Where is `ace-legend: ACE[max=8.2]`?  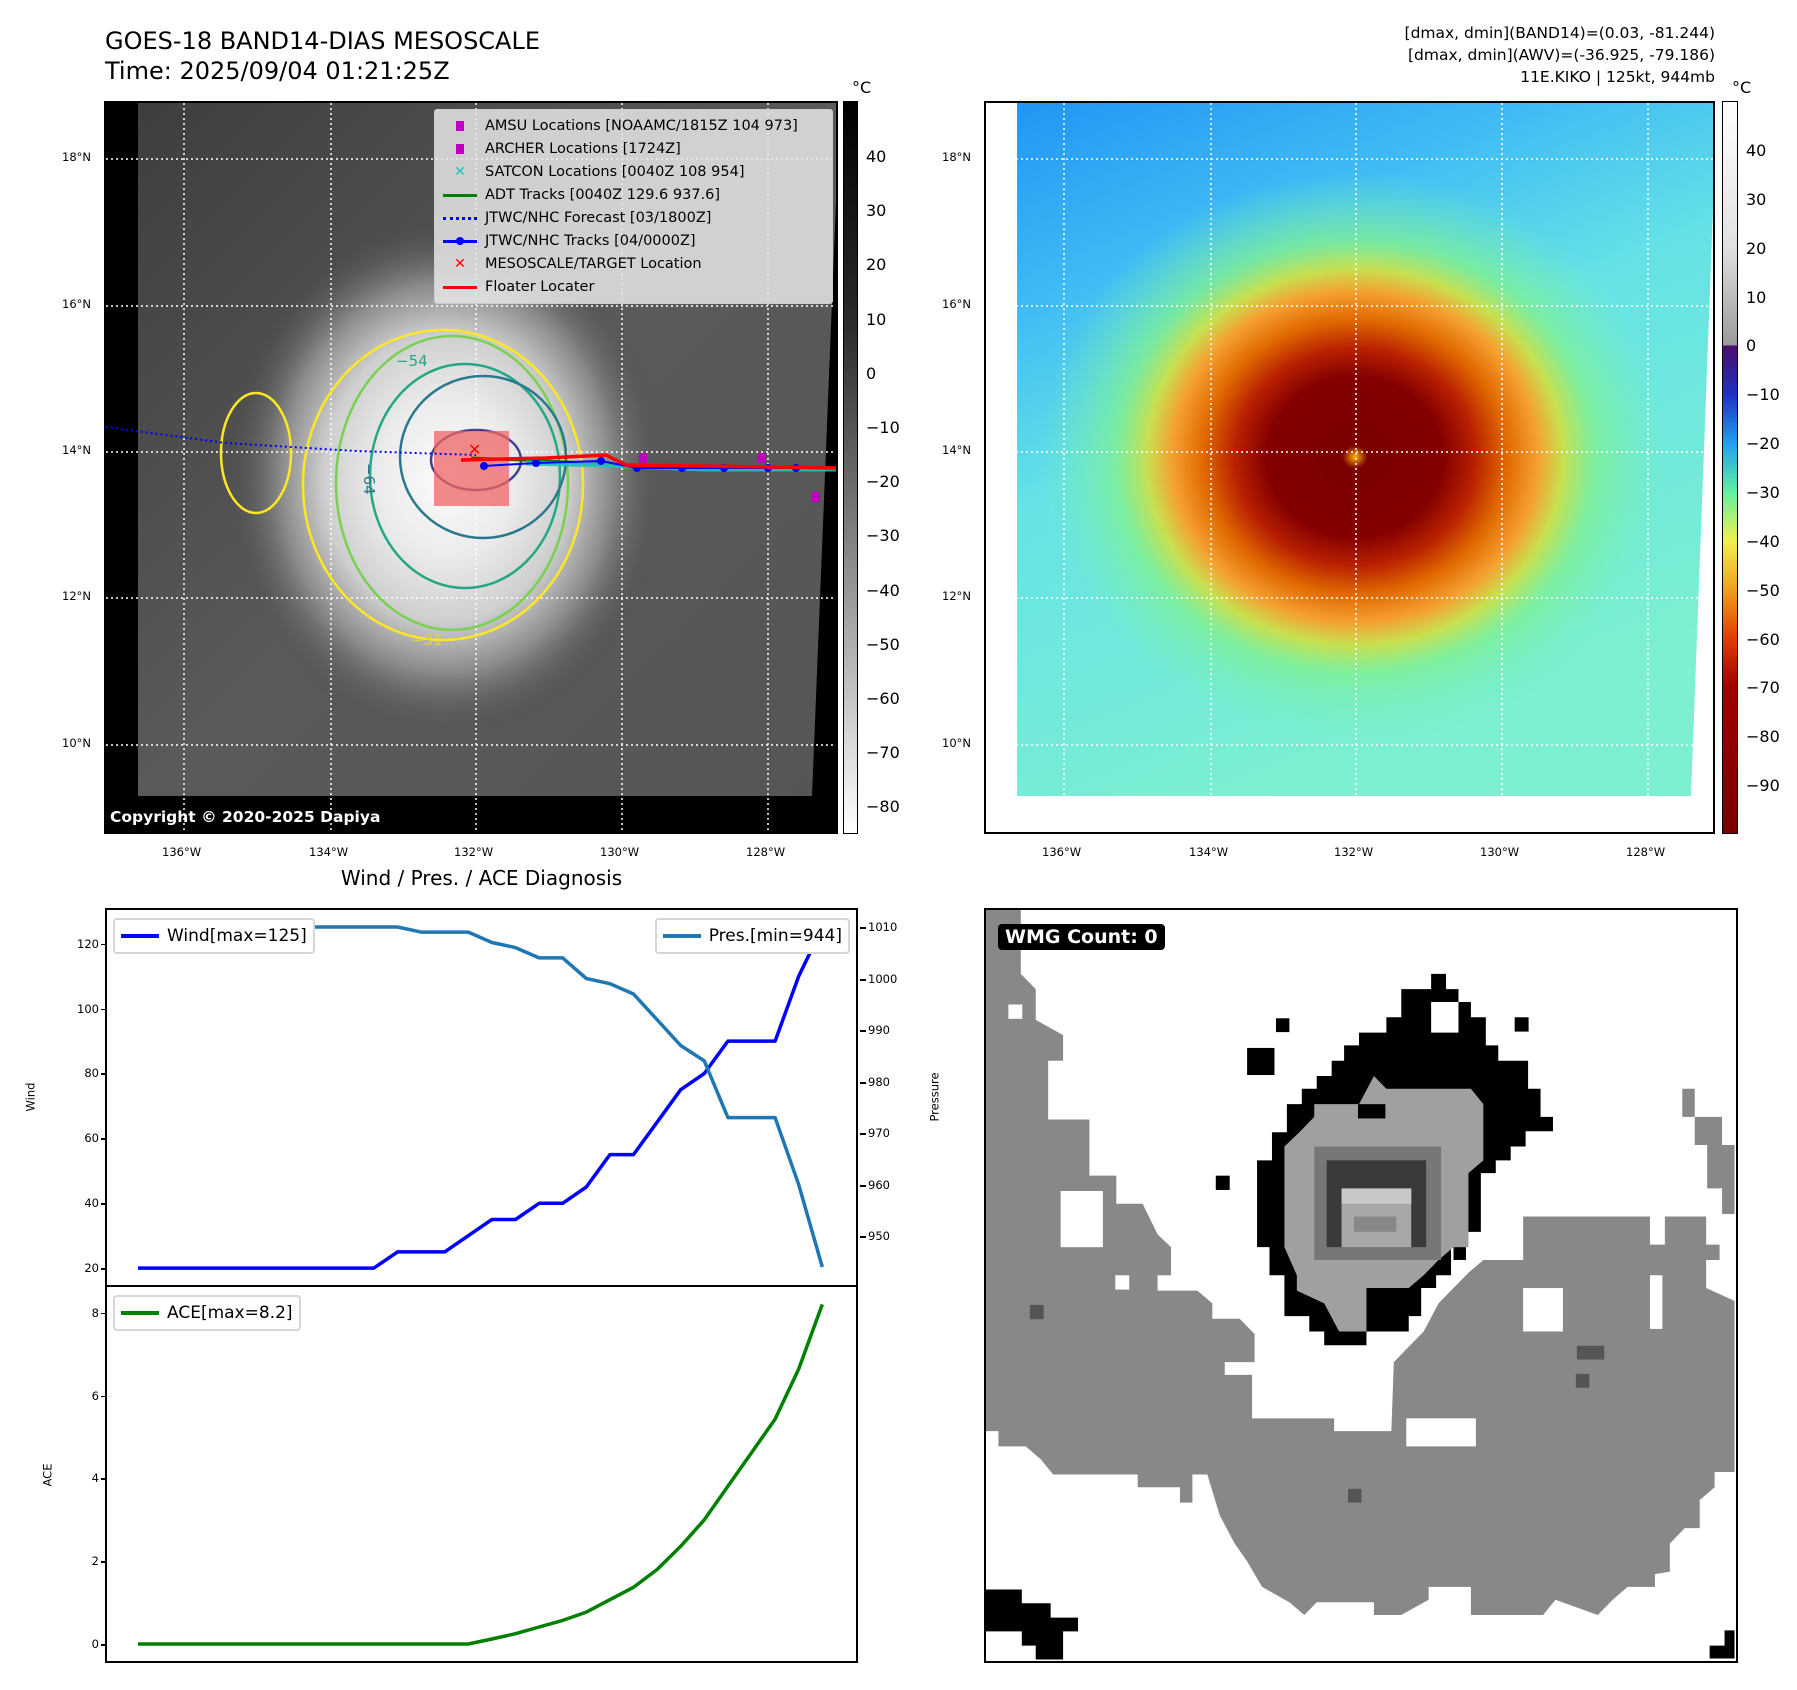
ace-legend: ACE[max=8.2] is located at coordinates (207, 1313).